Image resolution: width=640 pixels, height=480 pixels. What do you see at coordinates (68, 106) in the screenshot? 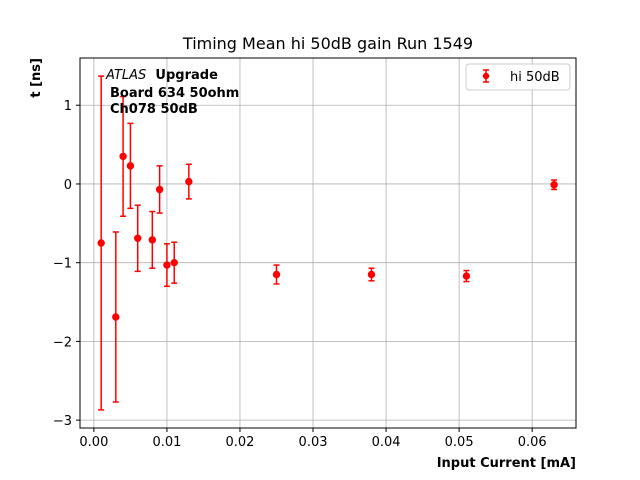
I see `y-tick-label: 1` at bounding box center [68, 106].